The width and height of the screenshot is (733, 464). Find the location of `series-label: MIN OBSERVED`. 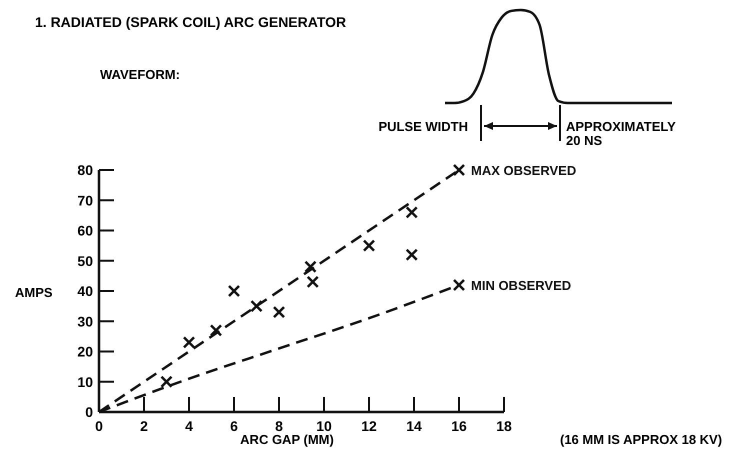

series-label: MIN OBSERVED is located at coordinates (521, 285).